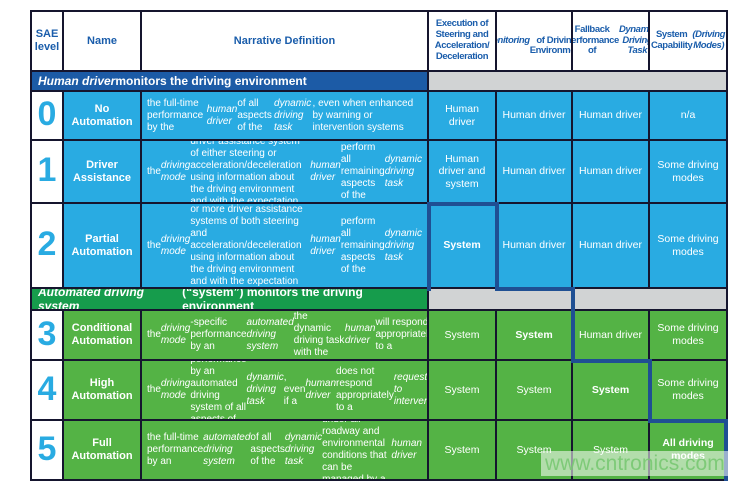 This screenshot has height=482, width=744. Describe the element at coordinates (689, 336) in the screenshot. I see `value-cell-capability-level-3: Some driving modes` at that location.